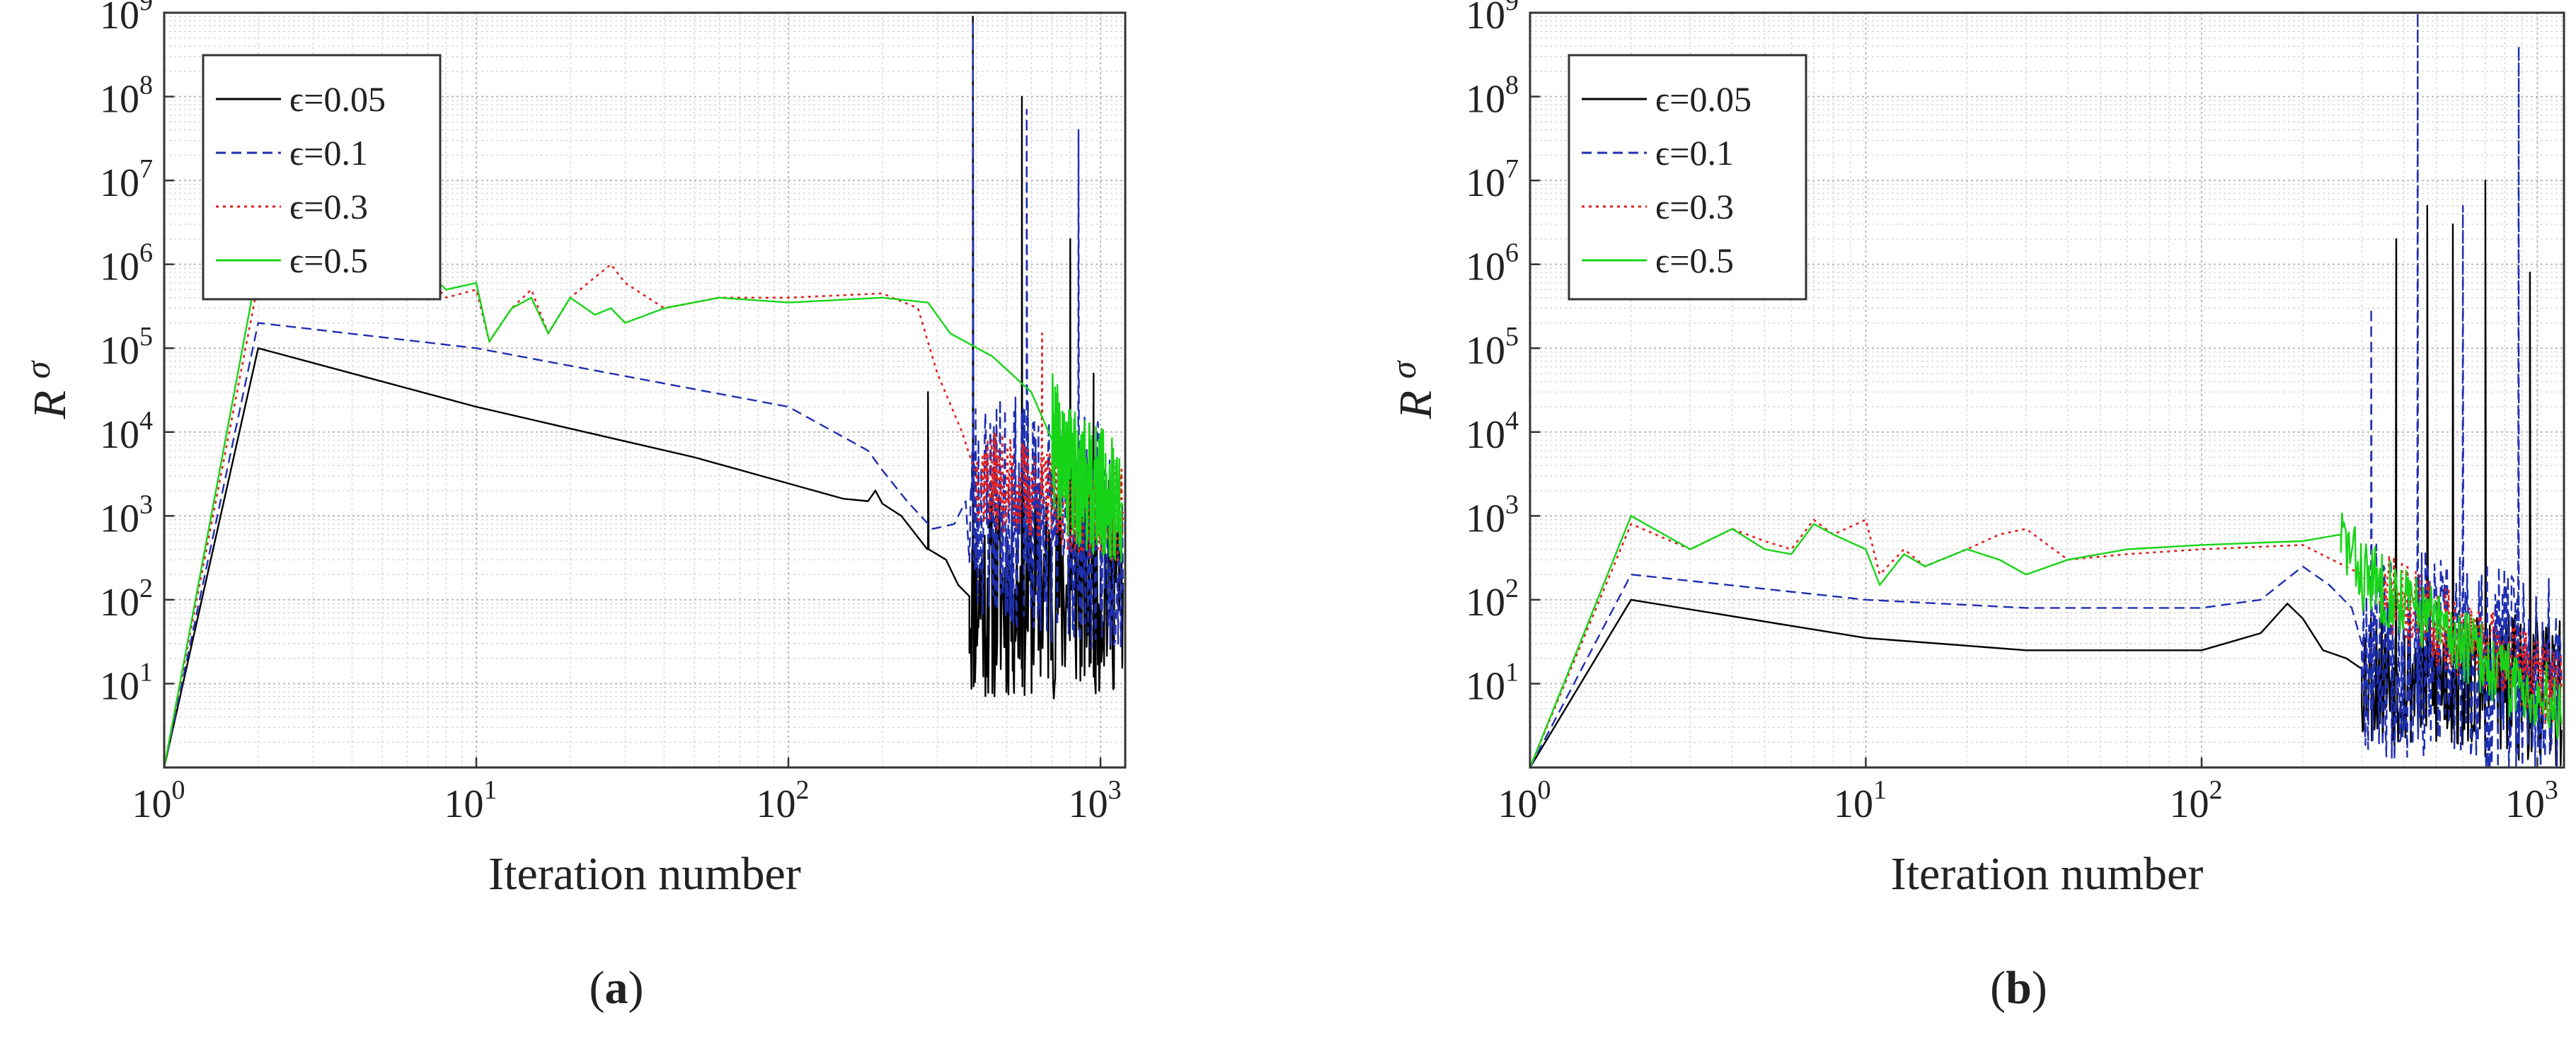 The height and width of the screenshot is (1037, 2576). I want to click on legend-label-a-2: ϵ=0.3, so click(329, 206).